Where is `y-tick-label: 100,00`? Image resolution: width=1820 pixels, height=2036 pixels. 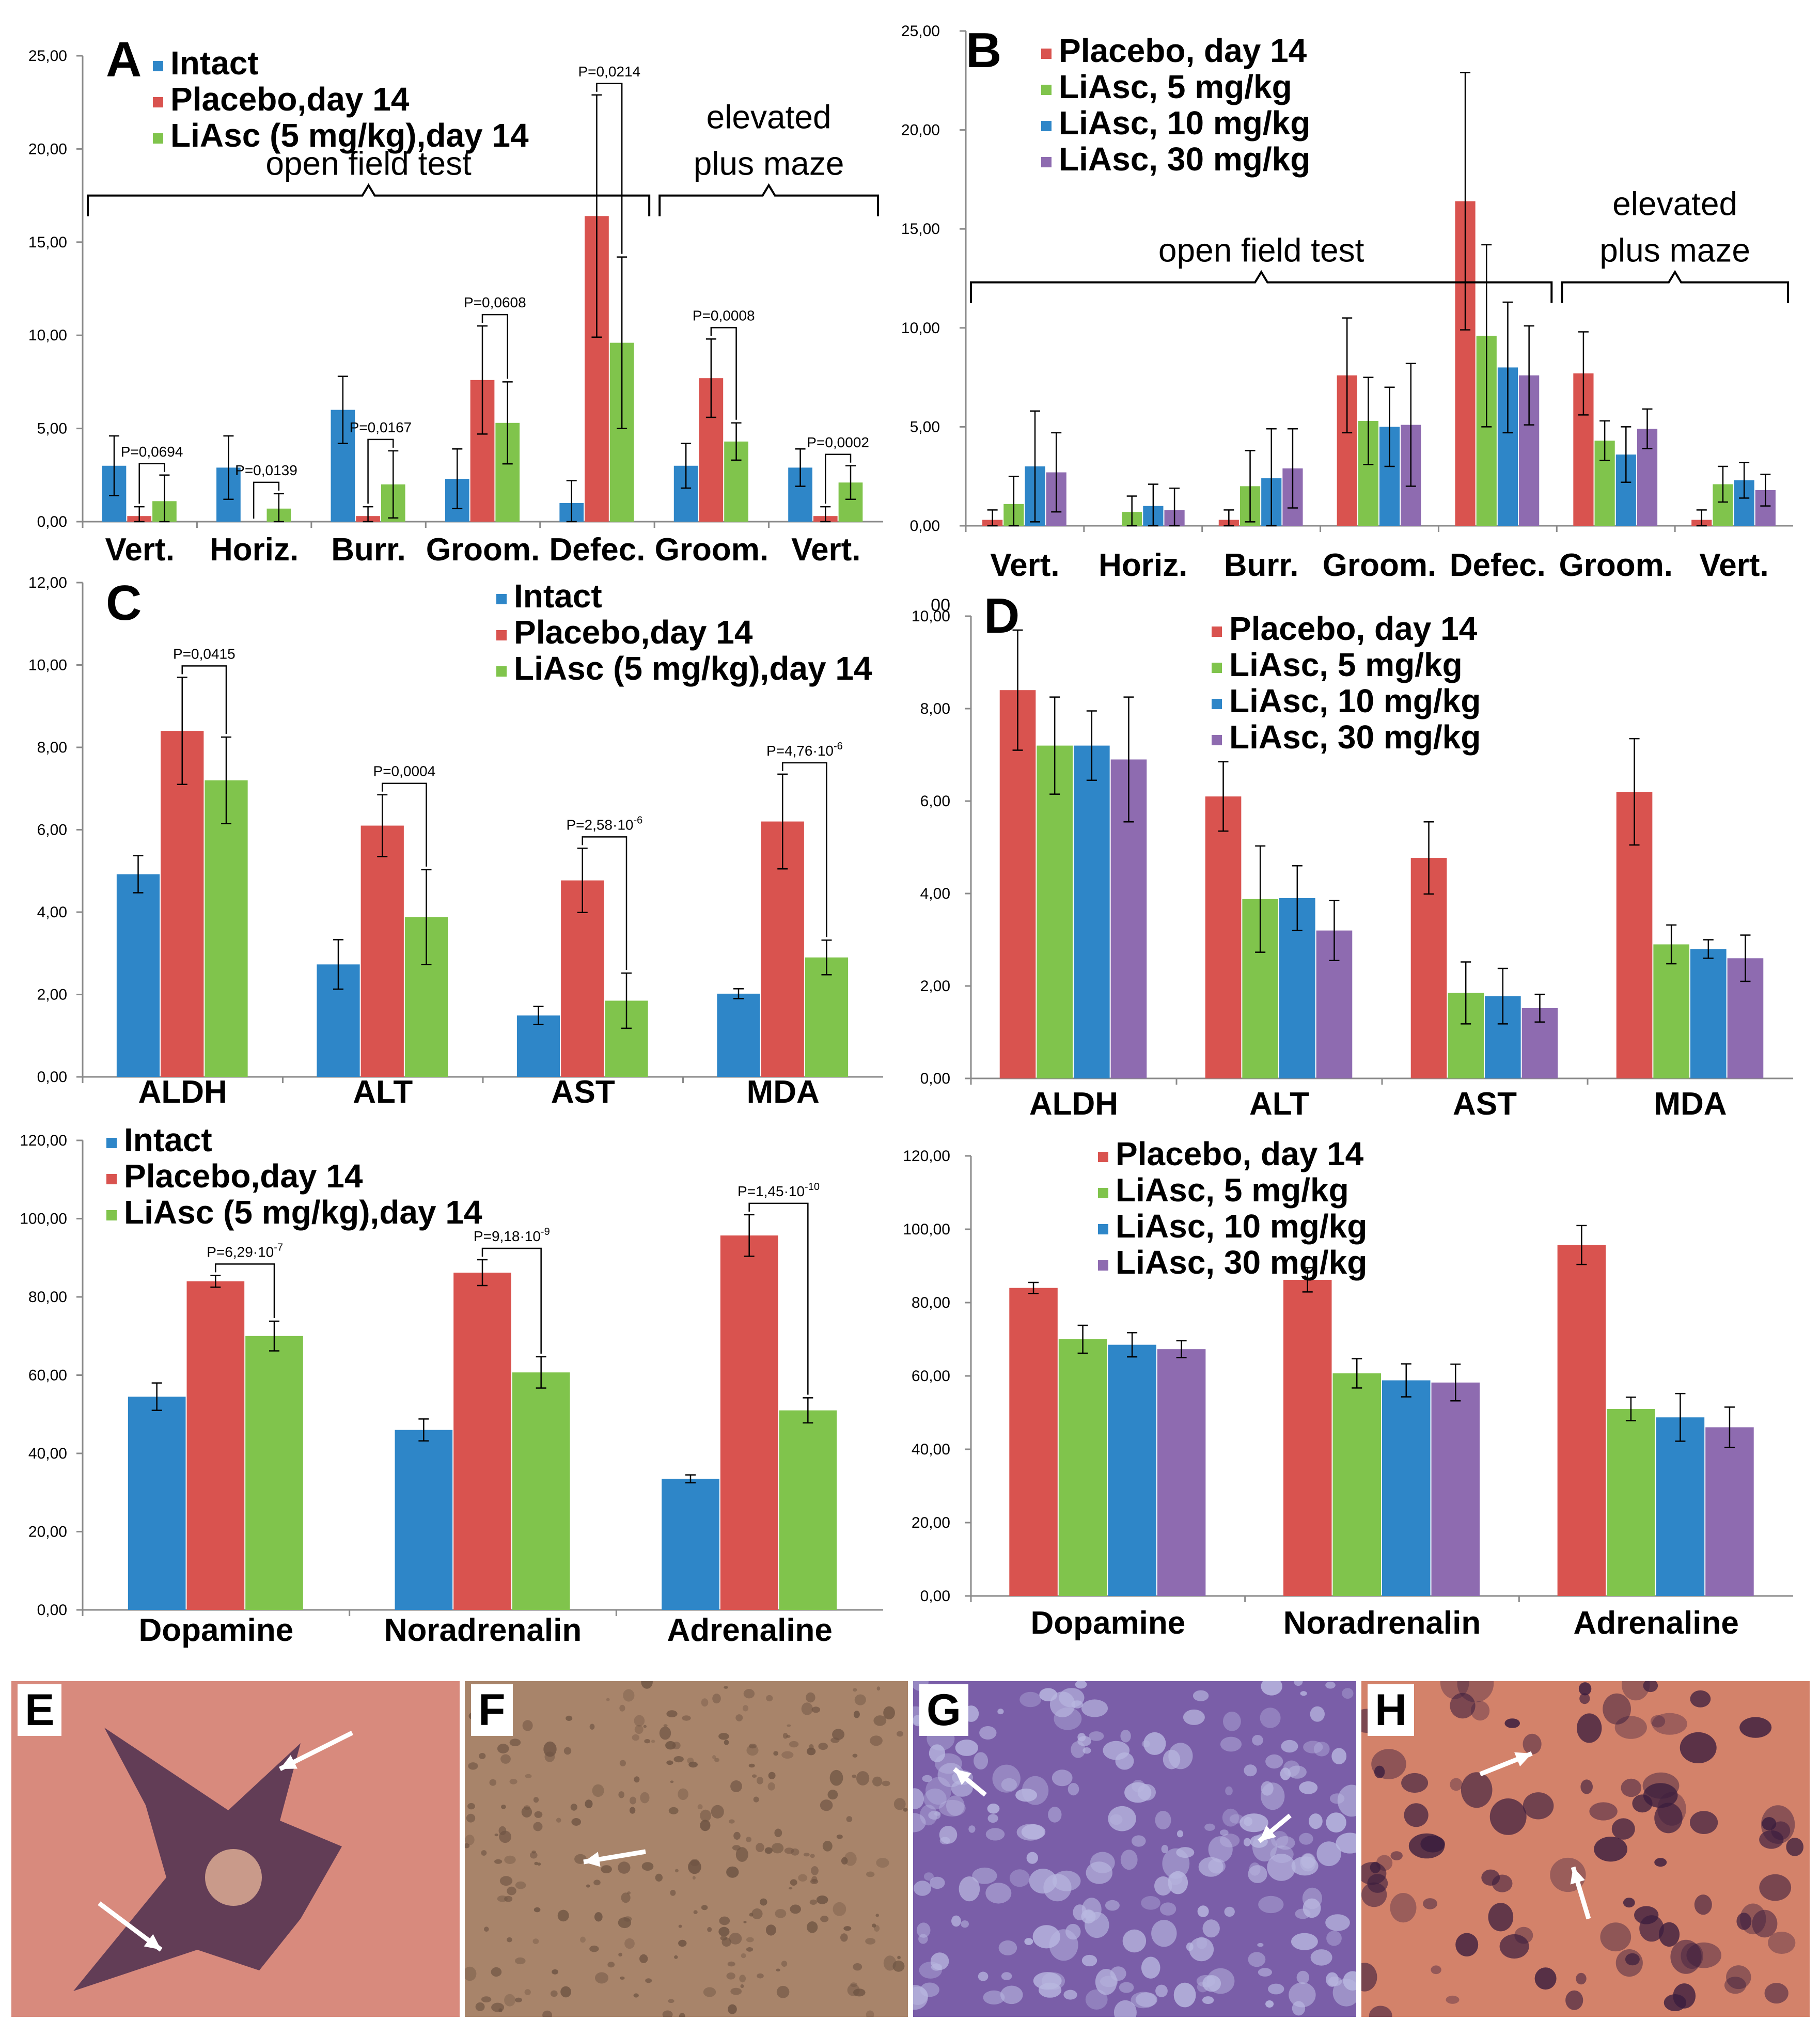
y-tick-label: 100,00 is located at coordinates (926, 1229).